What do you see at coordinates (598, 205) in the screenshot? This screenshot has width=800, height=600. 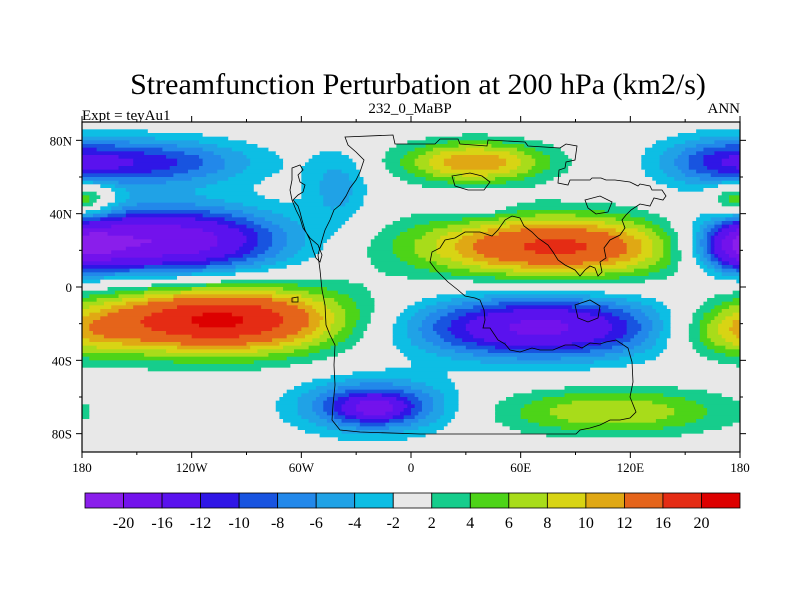 I see `coastline-sea` at bounding box center [598, 205].